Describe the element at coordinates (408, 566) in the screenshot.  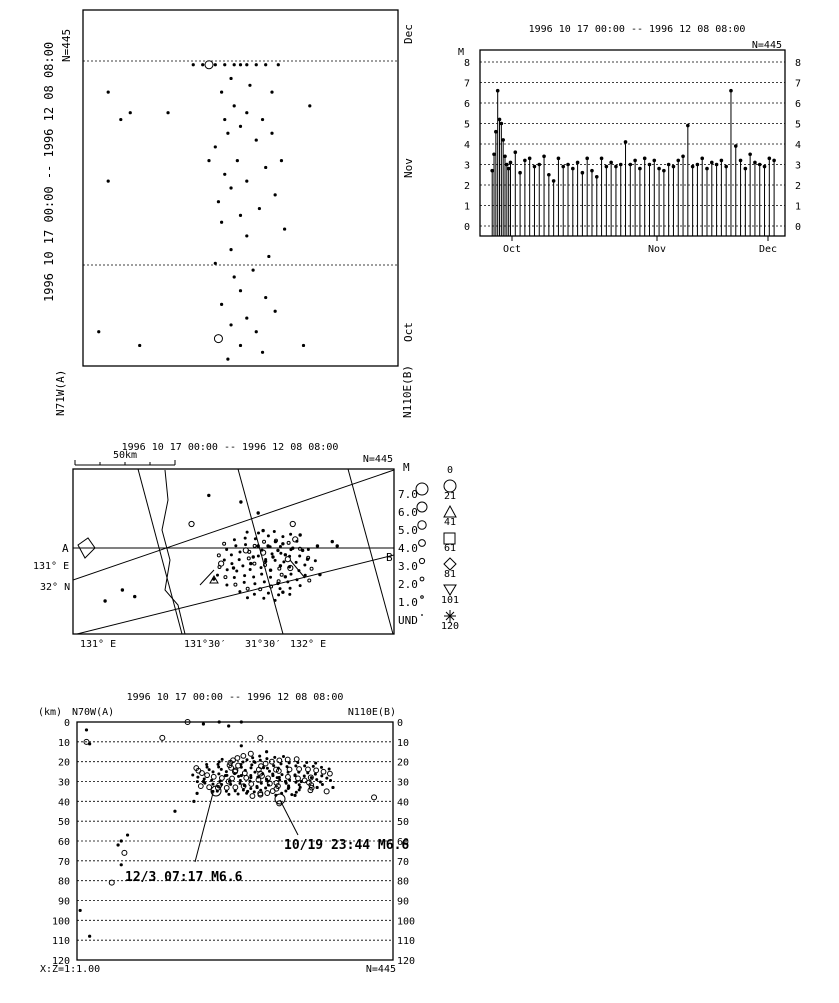
I see `legend-magnitude-label: 3.0` at that location.